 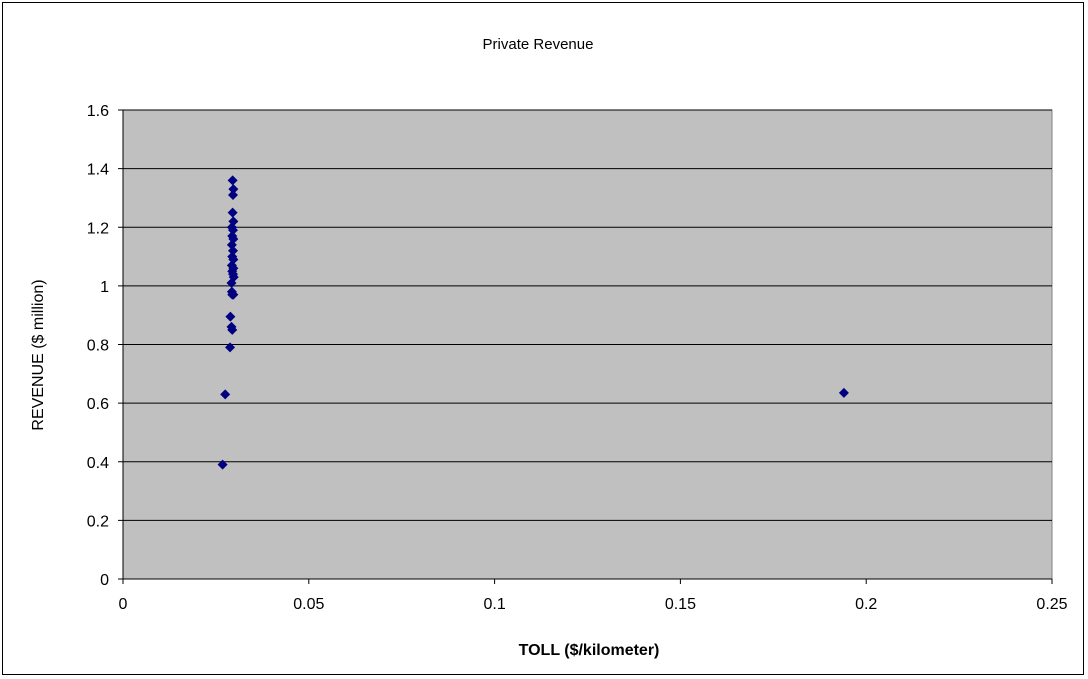 I want to click on y-axis-ticks: 0 0.2 0.4 0.6 0.8 1 1.2 1.4 1.6, so click(x=105, y=346).